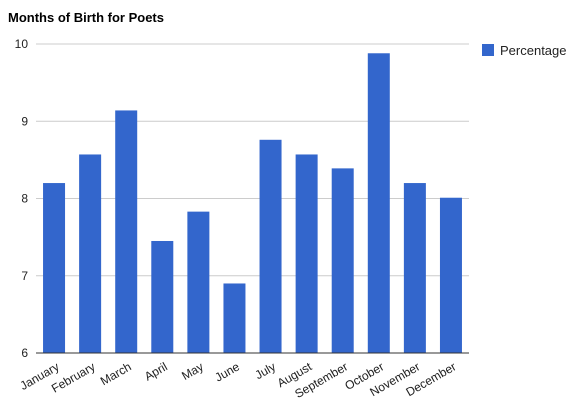 The width and height of the screenshot is (575, 414). I want to click on legend: Percentage, so click(524, 50).